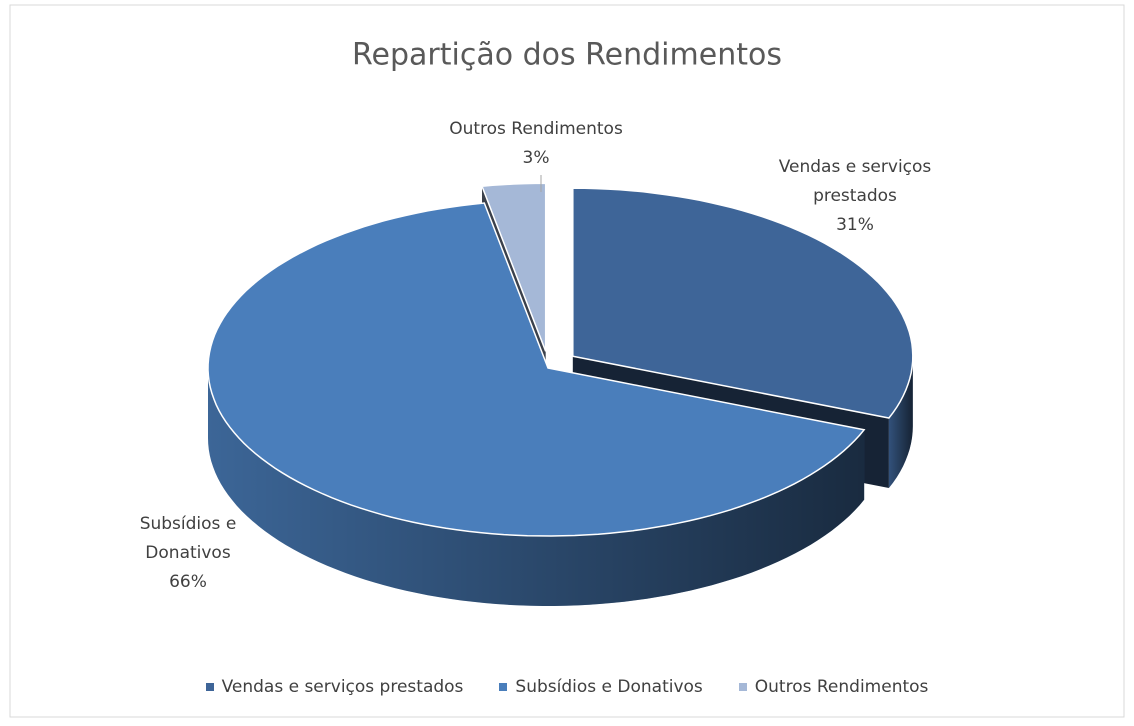 This screenshot has width=1134, height=726. I want to click on data-label: Vendas e serviços prestados 31%, so click(855, 196).